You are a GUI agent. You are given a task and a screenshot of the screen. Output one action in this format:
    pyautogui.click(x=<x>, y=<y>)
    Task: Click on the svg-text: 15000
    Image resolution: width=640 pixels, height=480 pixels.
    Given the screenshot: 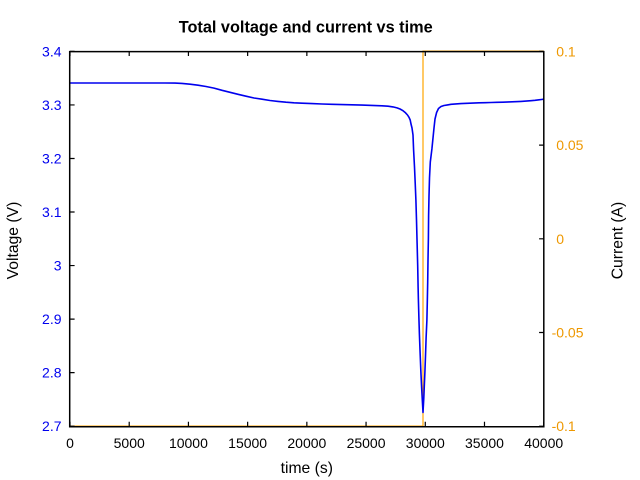 What is the action you would take?
    pyautogui.click(x=247, y=443)
    